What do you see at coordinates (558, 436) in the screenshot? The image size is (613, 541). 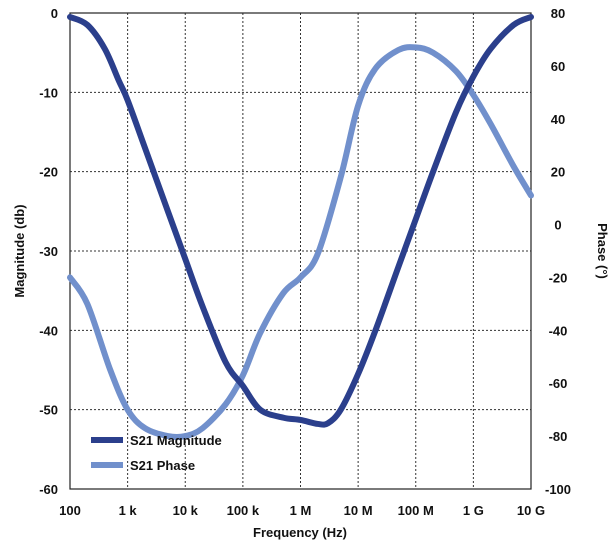 I see `right-y-tick-label: -80` at bounding box center [558, 436].